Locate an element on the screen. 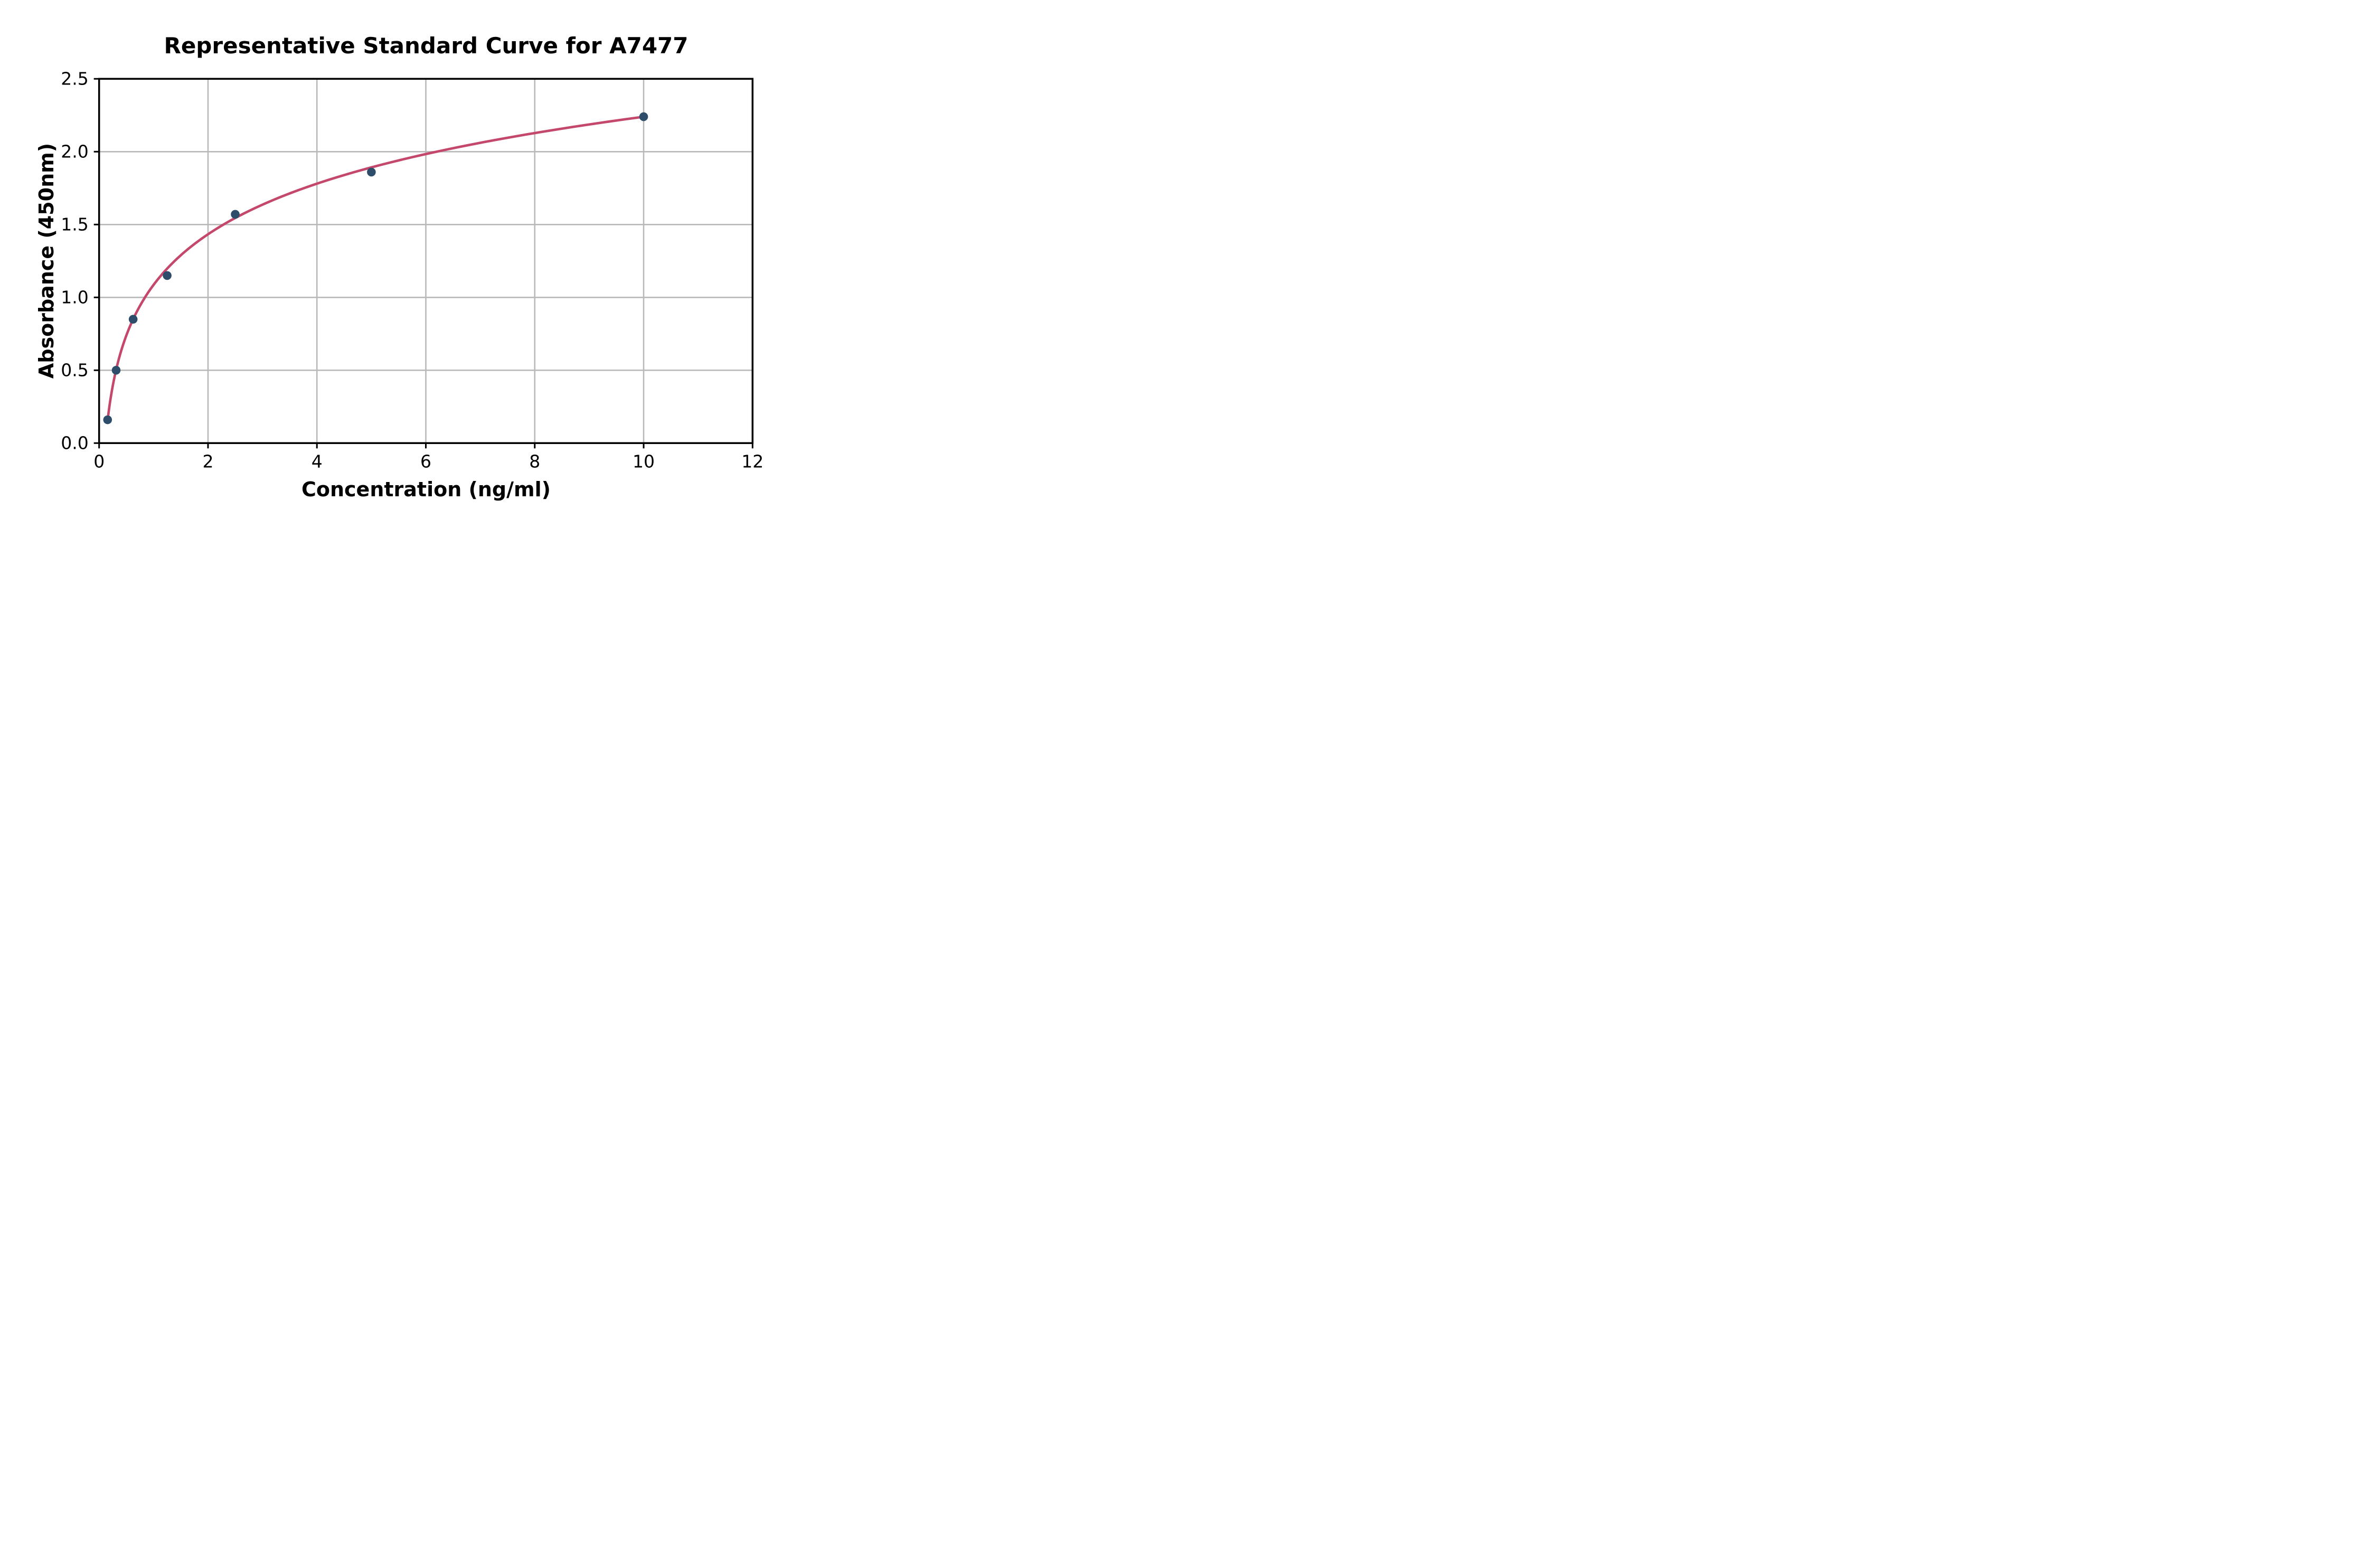  y-tick-label-2.0: 2.0 is located at coordinates (74, 152).